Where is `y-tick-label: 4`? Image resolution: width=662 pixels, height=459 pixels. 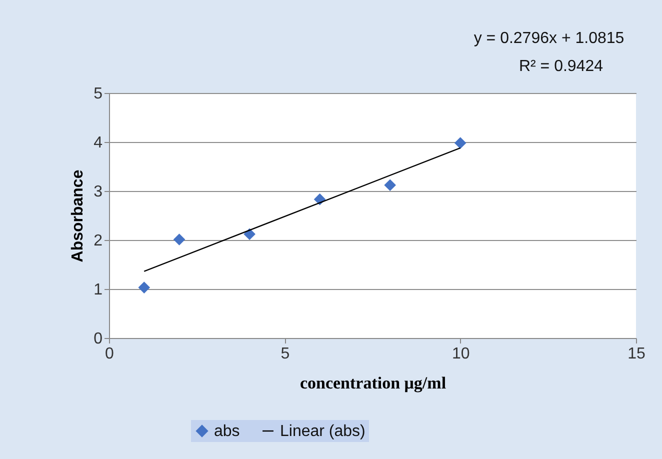
y-tick-label: 4 is located at coordinates (98, 143).